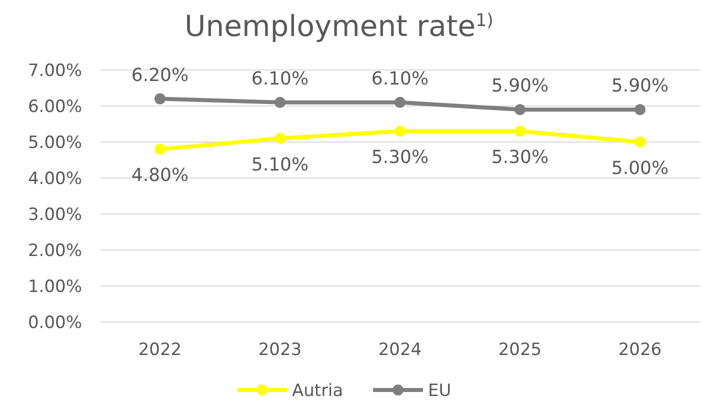 The height and width of the screenshot is (403, 702). Describe the element at coordinates (55, 286) in the screenshot. I see `y-tick-label: 1.00%` at that location.